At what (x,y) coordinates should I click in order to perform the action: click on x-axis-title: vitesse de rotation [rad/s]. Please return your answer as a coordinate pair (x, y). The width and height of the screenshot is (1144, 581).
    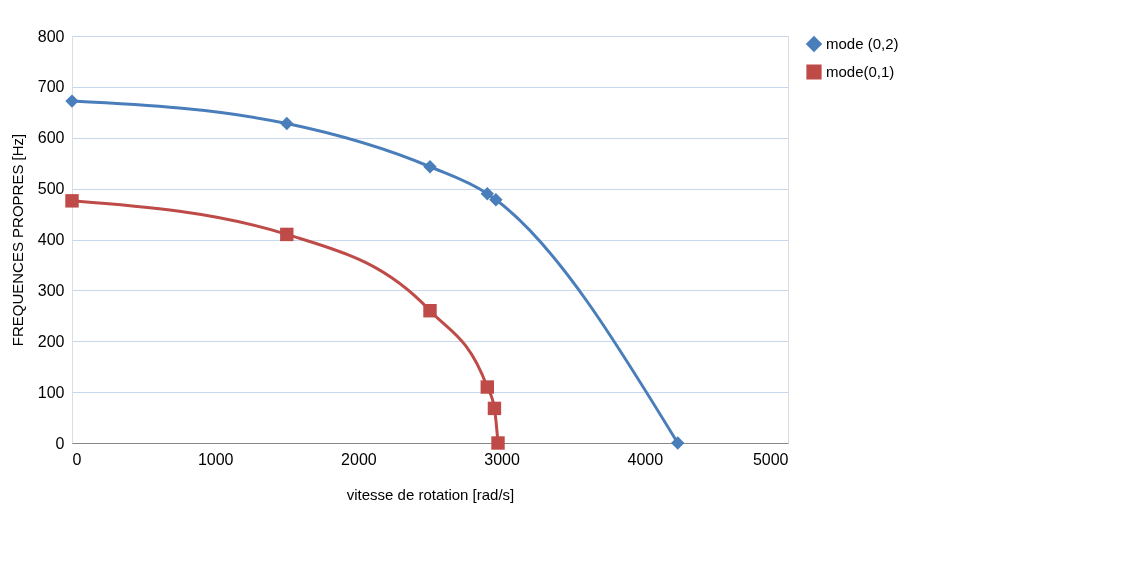
    Looking at the image, I should click on (430, 494).